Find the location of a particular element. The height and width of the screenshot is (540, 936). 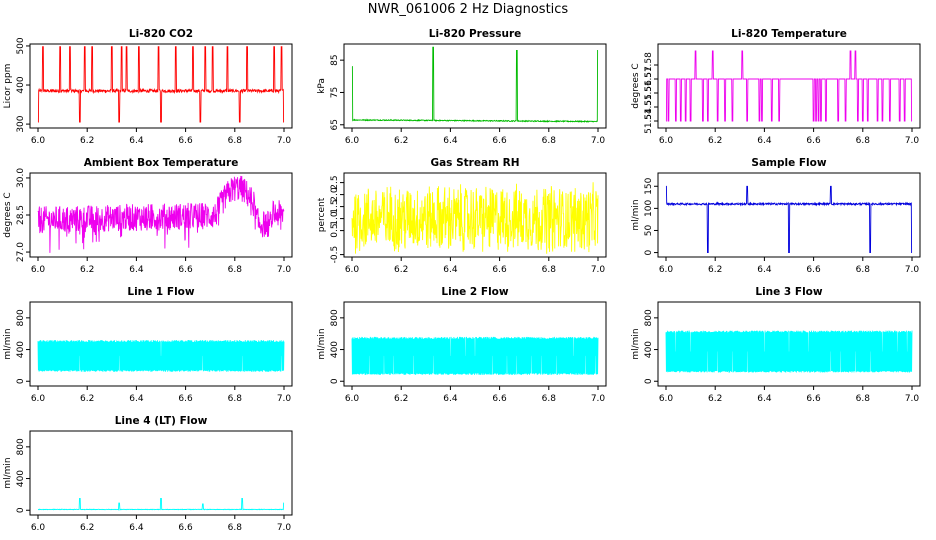

chart-title: Li-820 CO2 is located at coordinates (161, 34).